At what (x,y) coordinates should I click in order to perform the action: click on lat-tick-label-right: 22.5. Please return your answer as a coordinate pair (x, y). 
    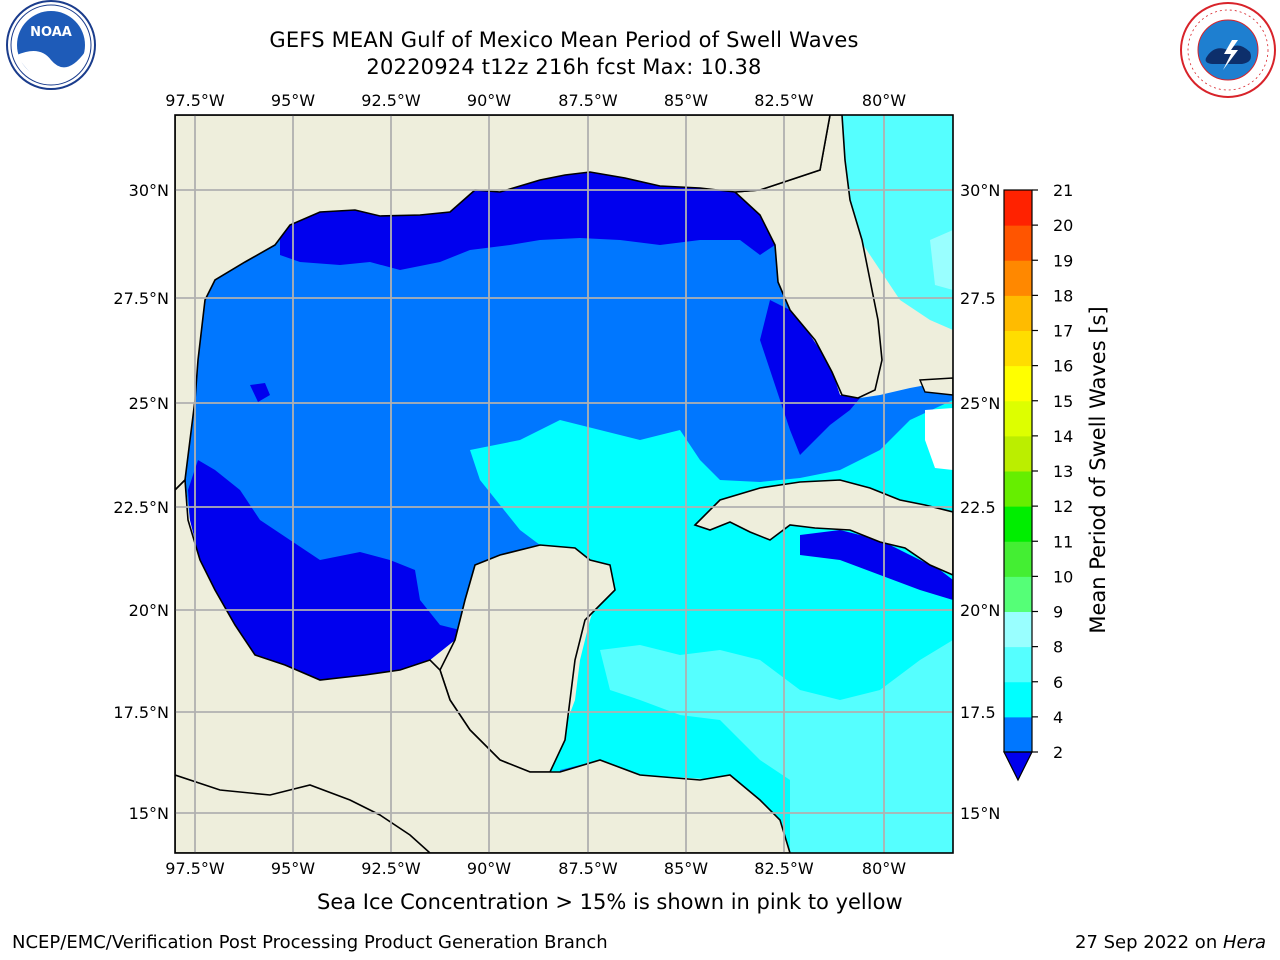
    Looking at the image, I should click on (978, 507).